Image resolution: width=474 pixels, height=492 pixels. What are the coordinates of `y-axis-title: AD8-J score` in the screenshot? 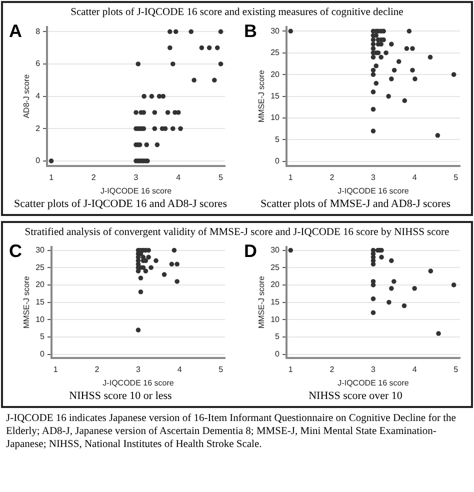 It's located at (27, 96).